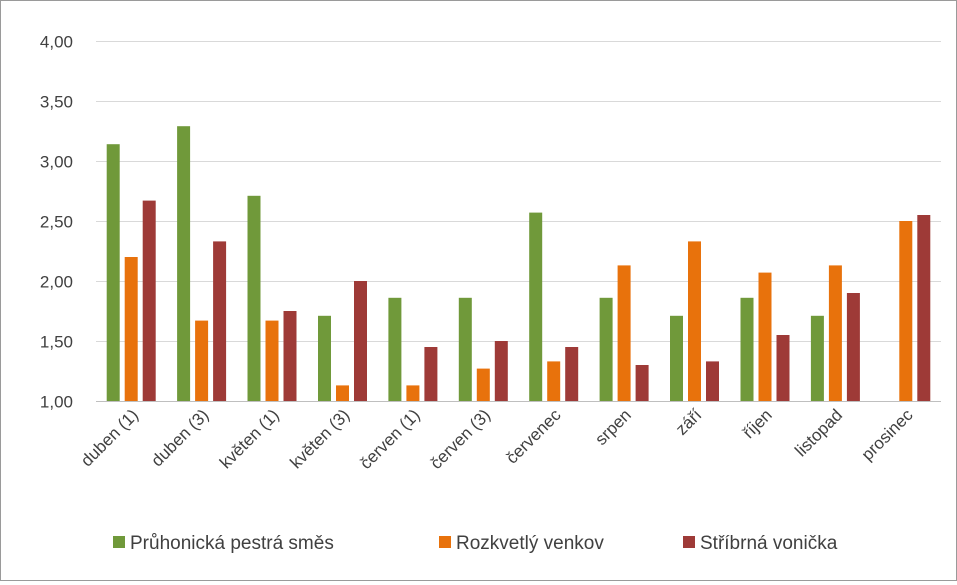 This screenshot has width=957, height=585. What do you see at coordinates (818, 432) in the screenshot?
I see `x-category-label: listopad` at bounding box center [818, 432].